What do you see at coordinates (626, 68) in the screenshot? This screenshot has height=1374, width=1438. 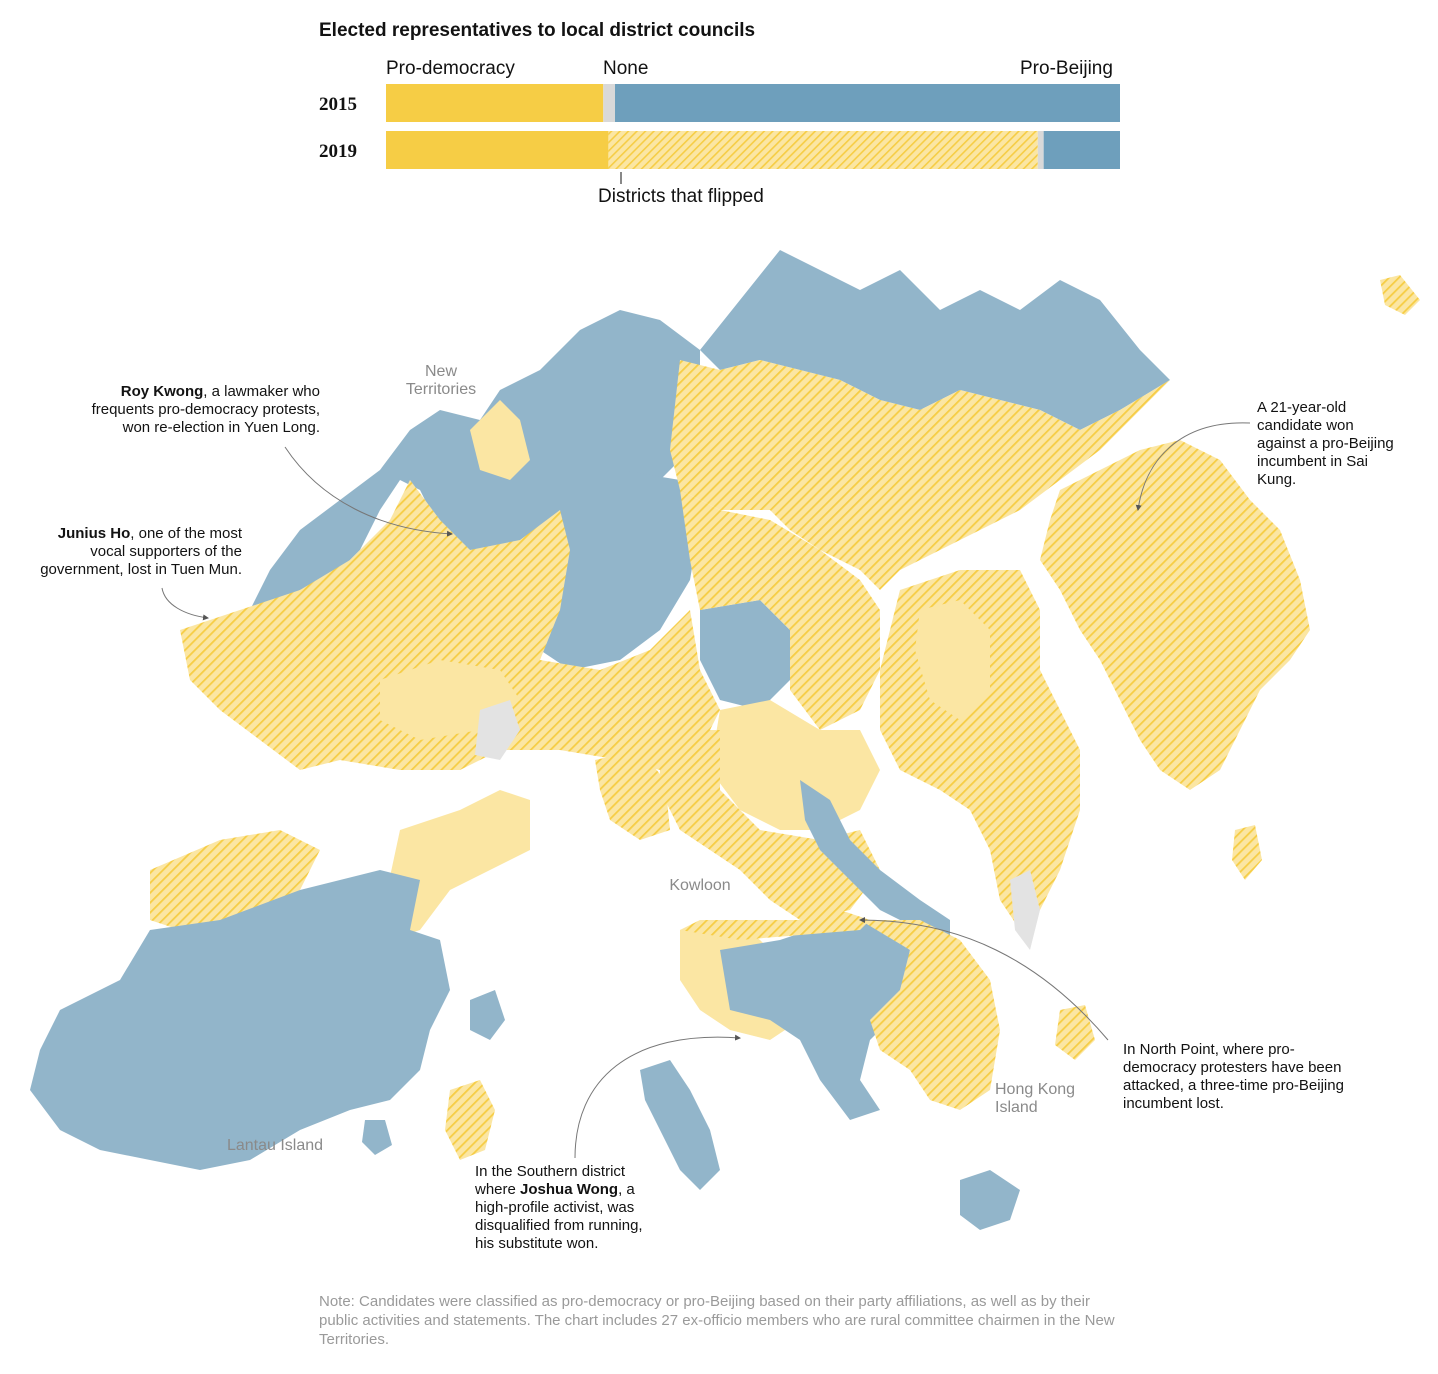 I see `legend-none: None` at bounding box center [626, 68].